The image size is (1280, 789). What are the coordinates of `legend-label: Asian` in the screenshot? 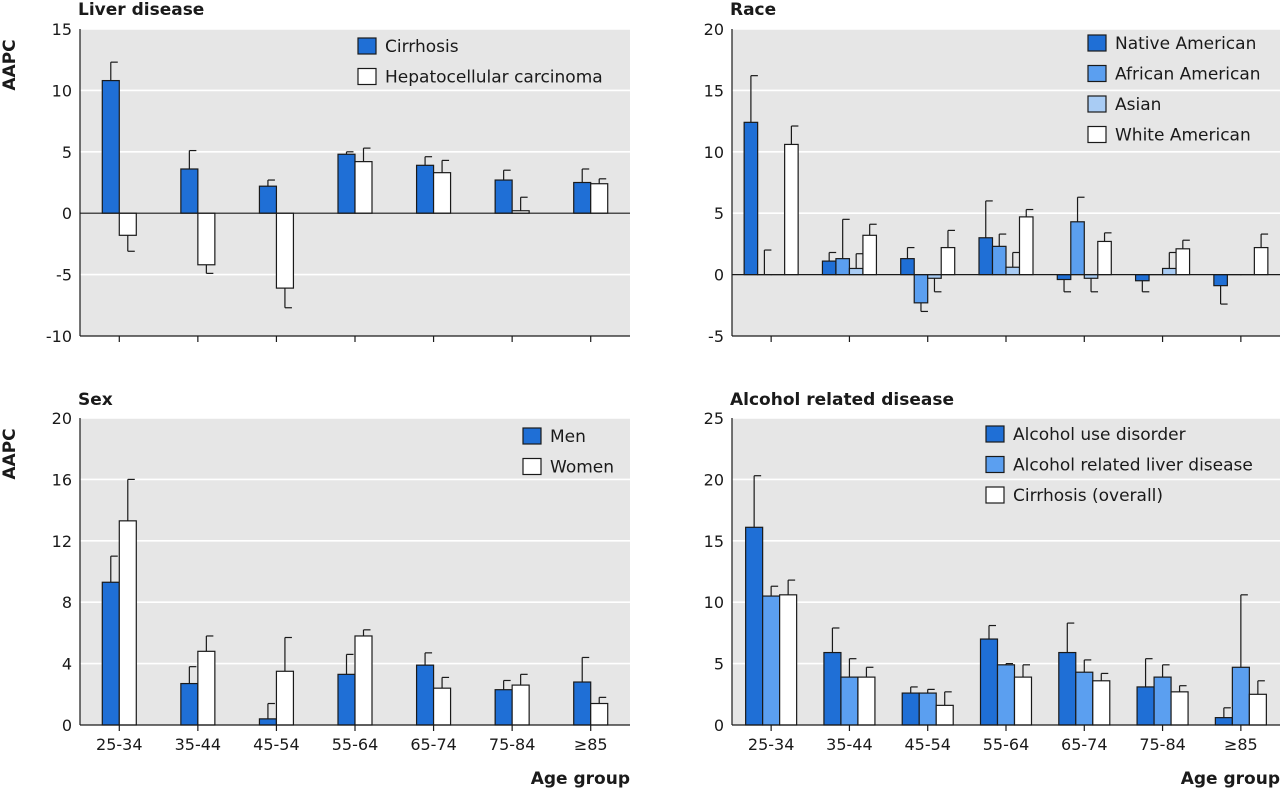 It's located at (1138, 105).